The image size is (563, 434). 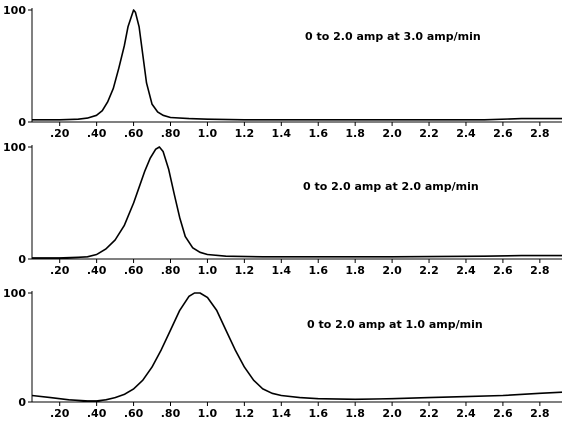 I want to click on chart-annotation: 0 to 2.0 amp at 1.0 amp/min, so click(x=395, y=324).